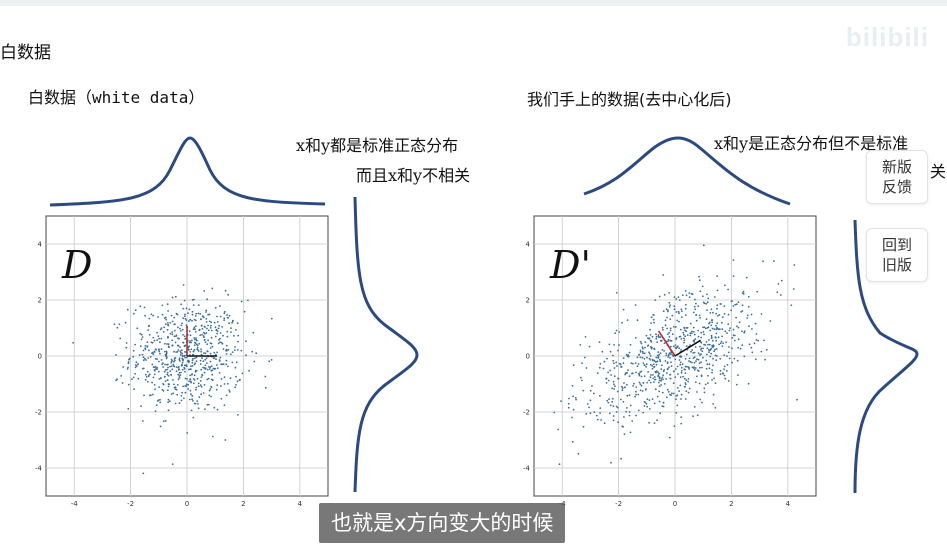 This screenshot has width=947, height=549. I want to click on x-tick-label: -2, so click(130, 504).